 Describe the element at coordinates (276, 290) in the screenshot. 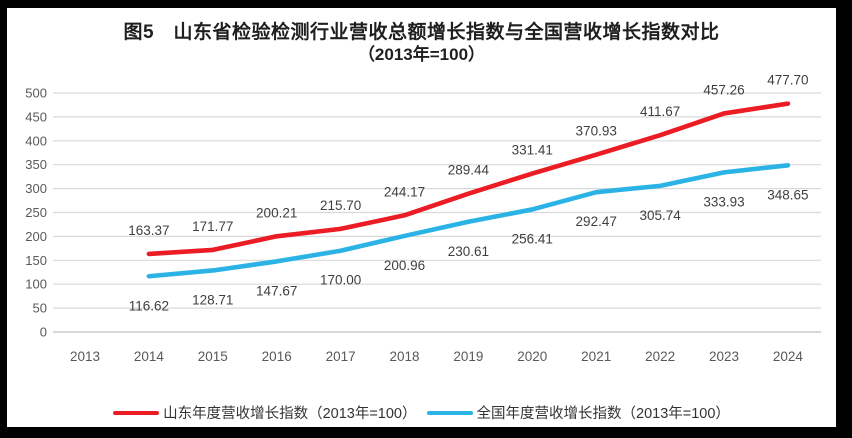

I see `data-label: 147.67` at that location.